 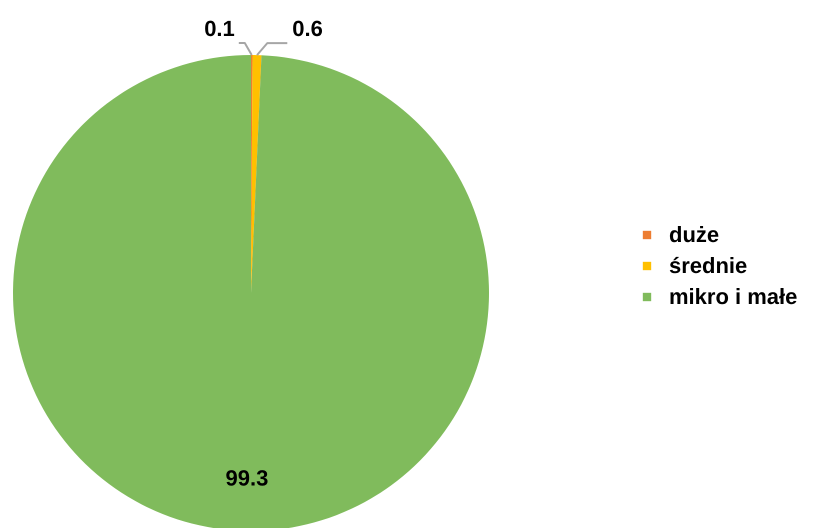 I want to click on data-label: 99.3, so click(x=247, y=478).